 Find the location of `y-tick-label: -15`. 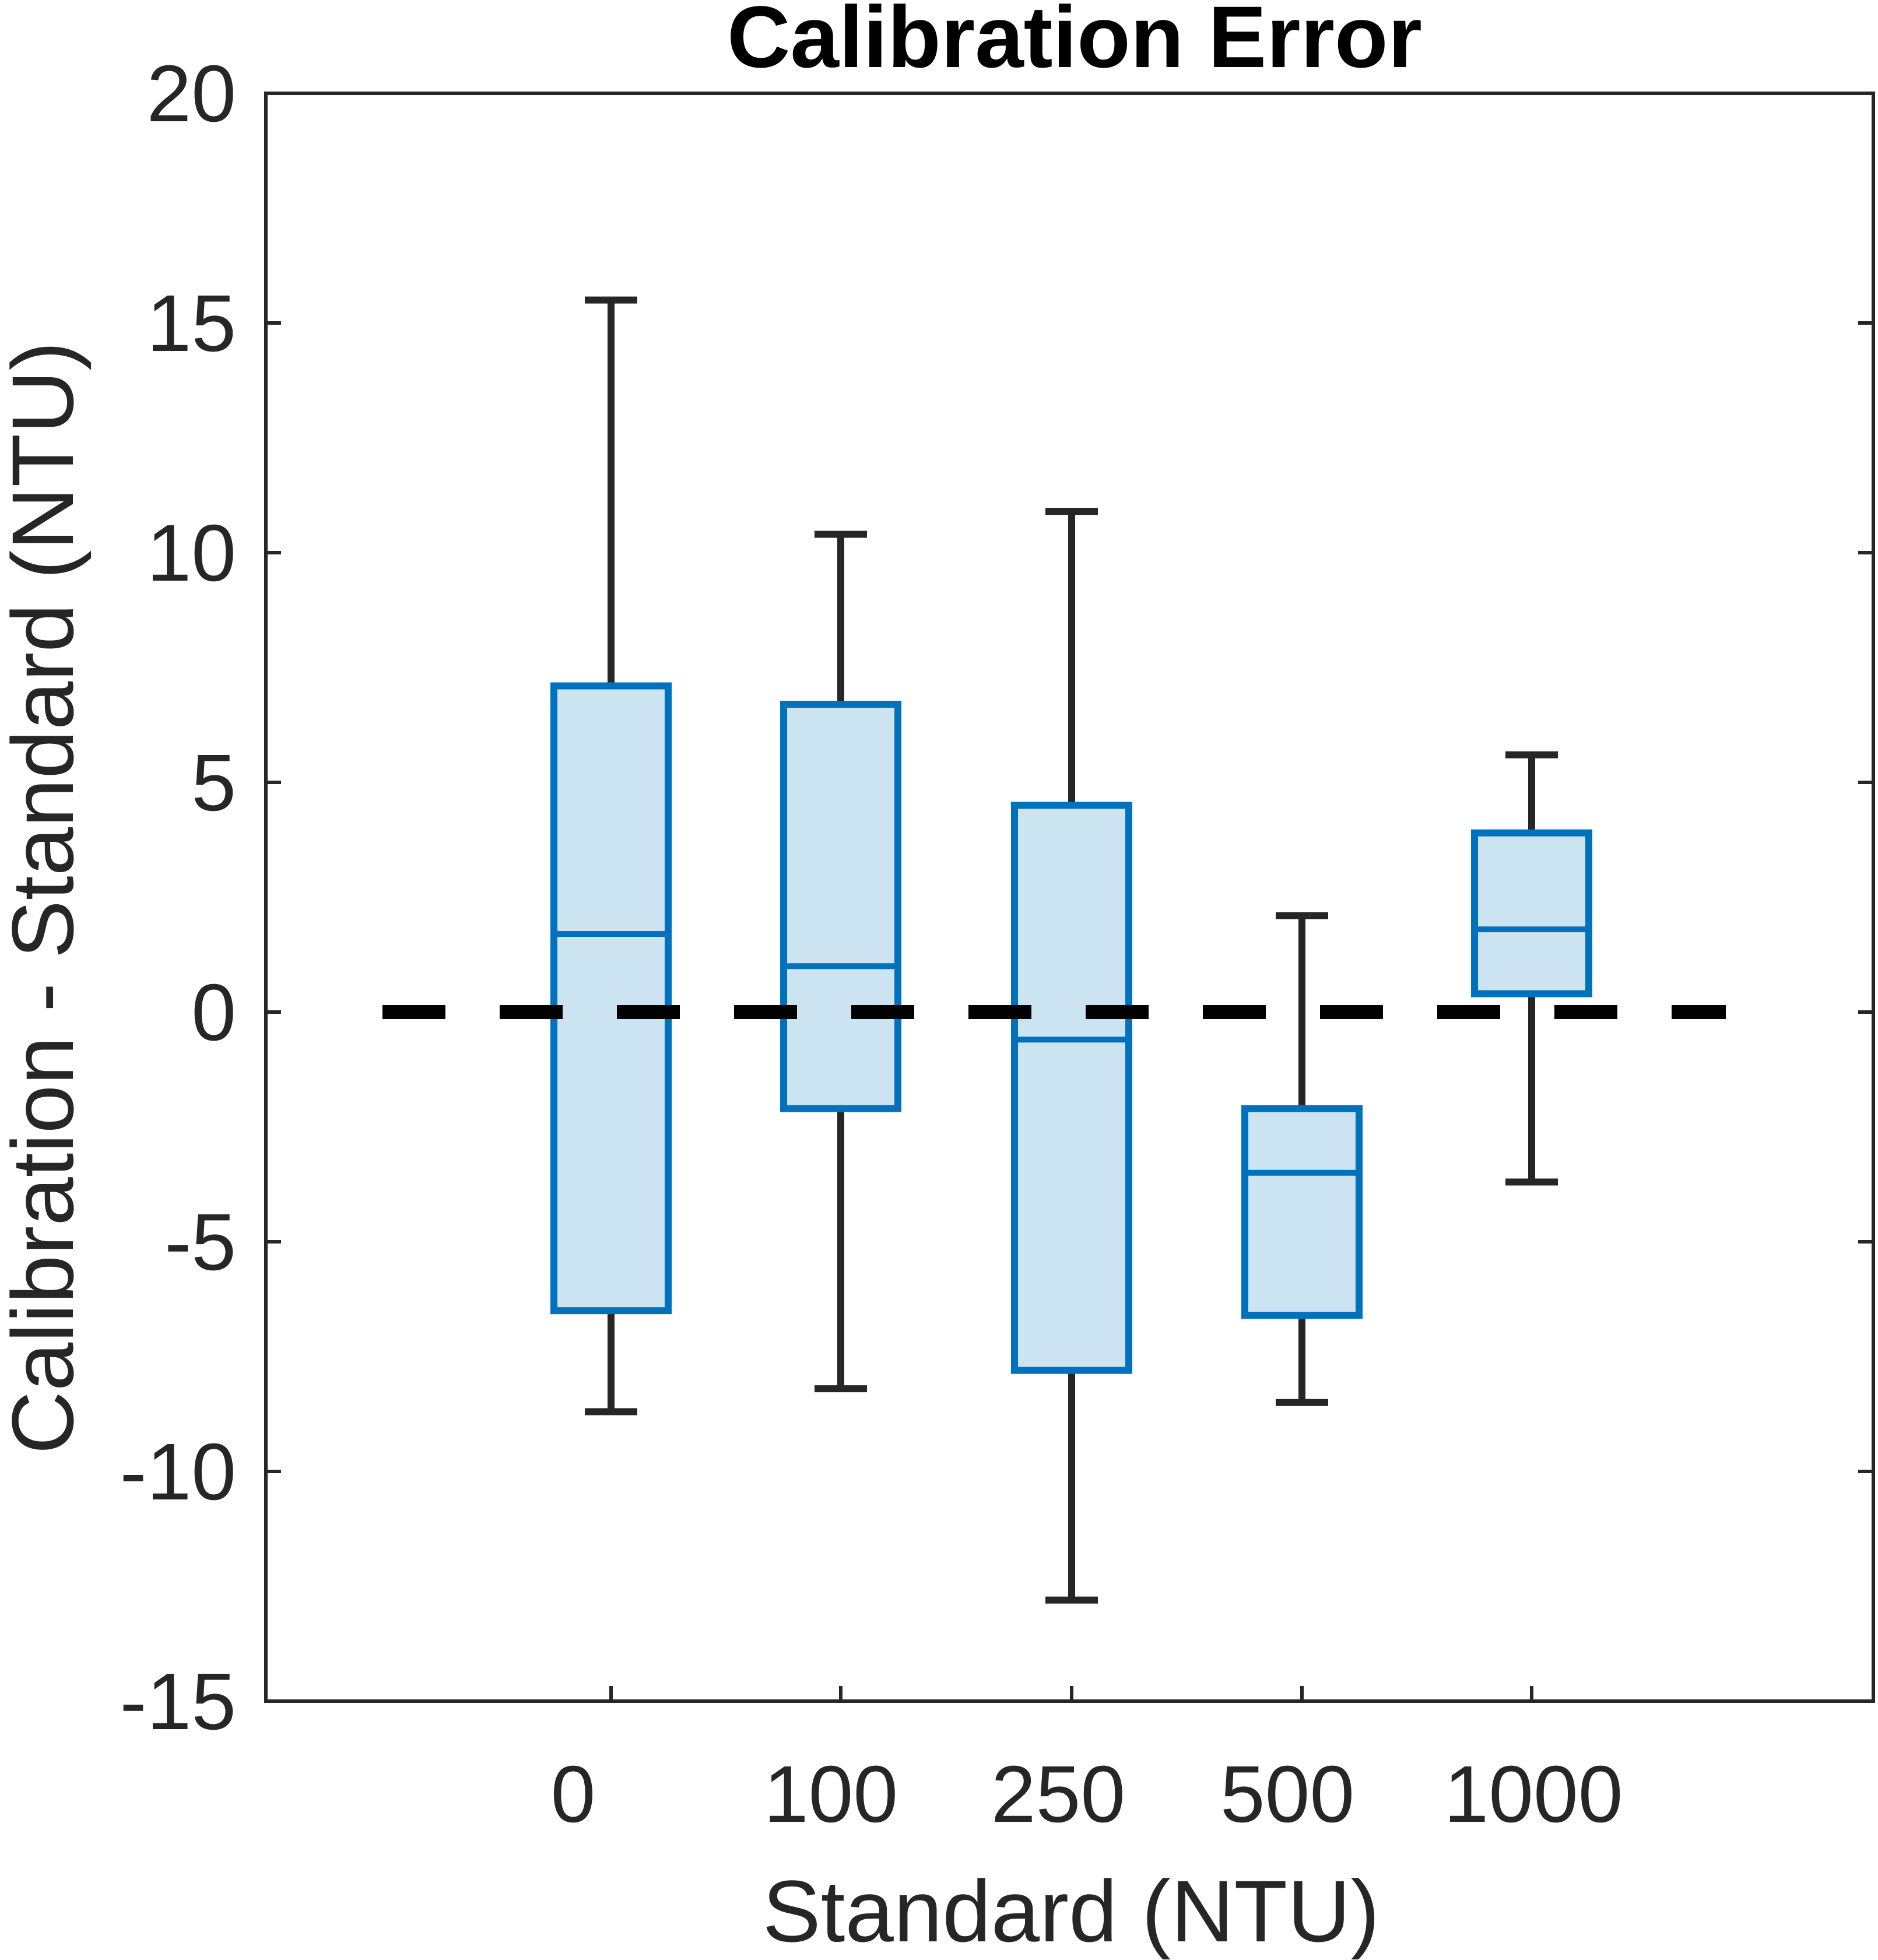

y-tick-label: -15 is located at coordinates (178, 1702).